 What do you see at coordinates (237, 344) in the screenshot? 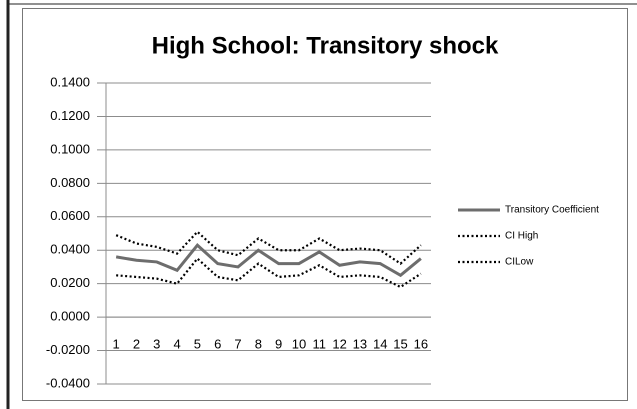
I see `x-tick-label: 7` at bounding box center [237, 344].